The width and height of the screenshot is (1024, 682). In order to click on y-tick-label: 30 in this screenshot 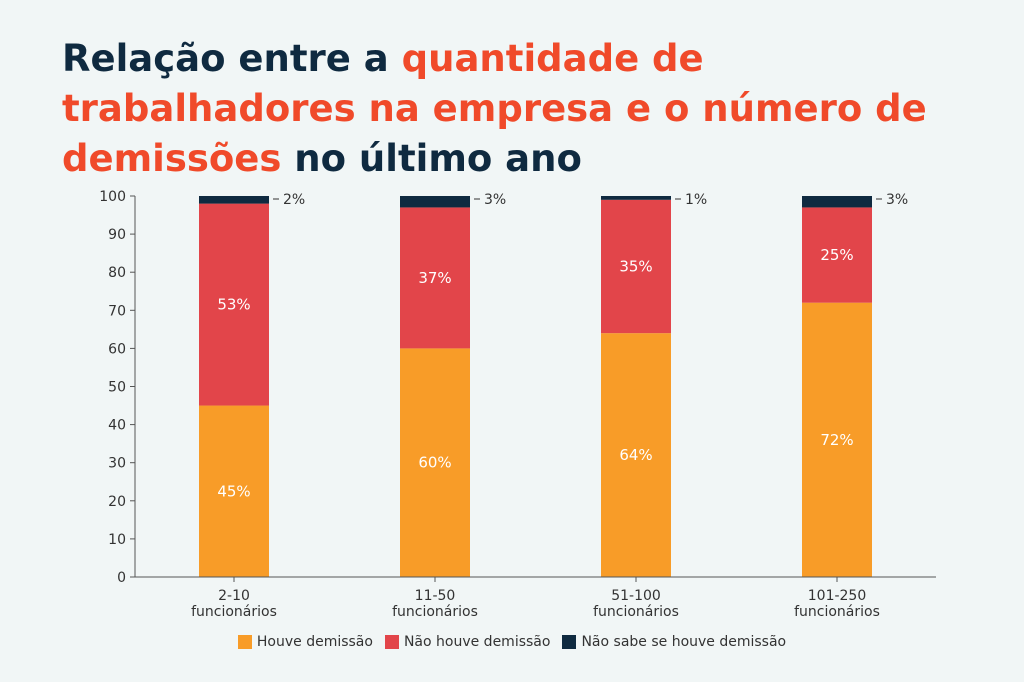, I will do `click(117, 464)`.